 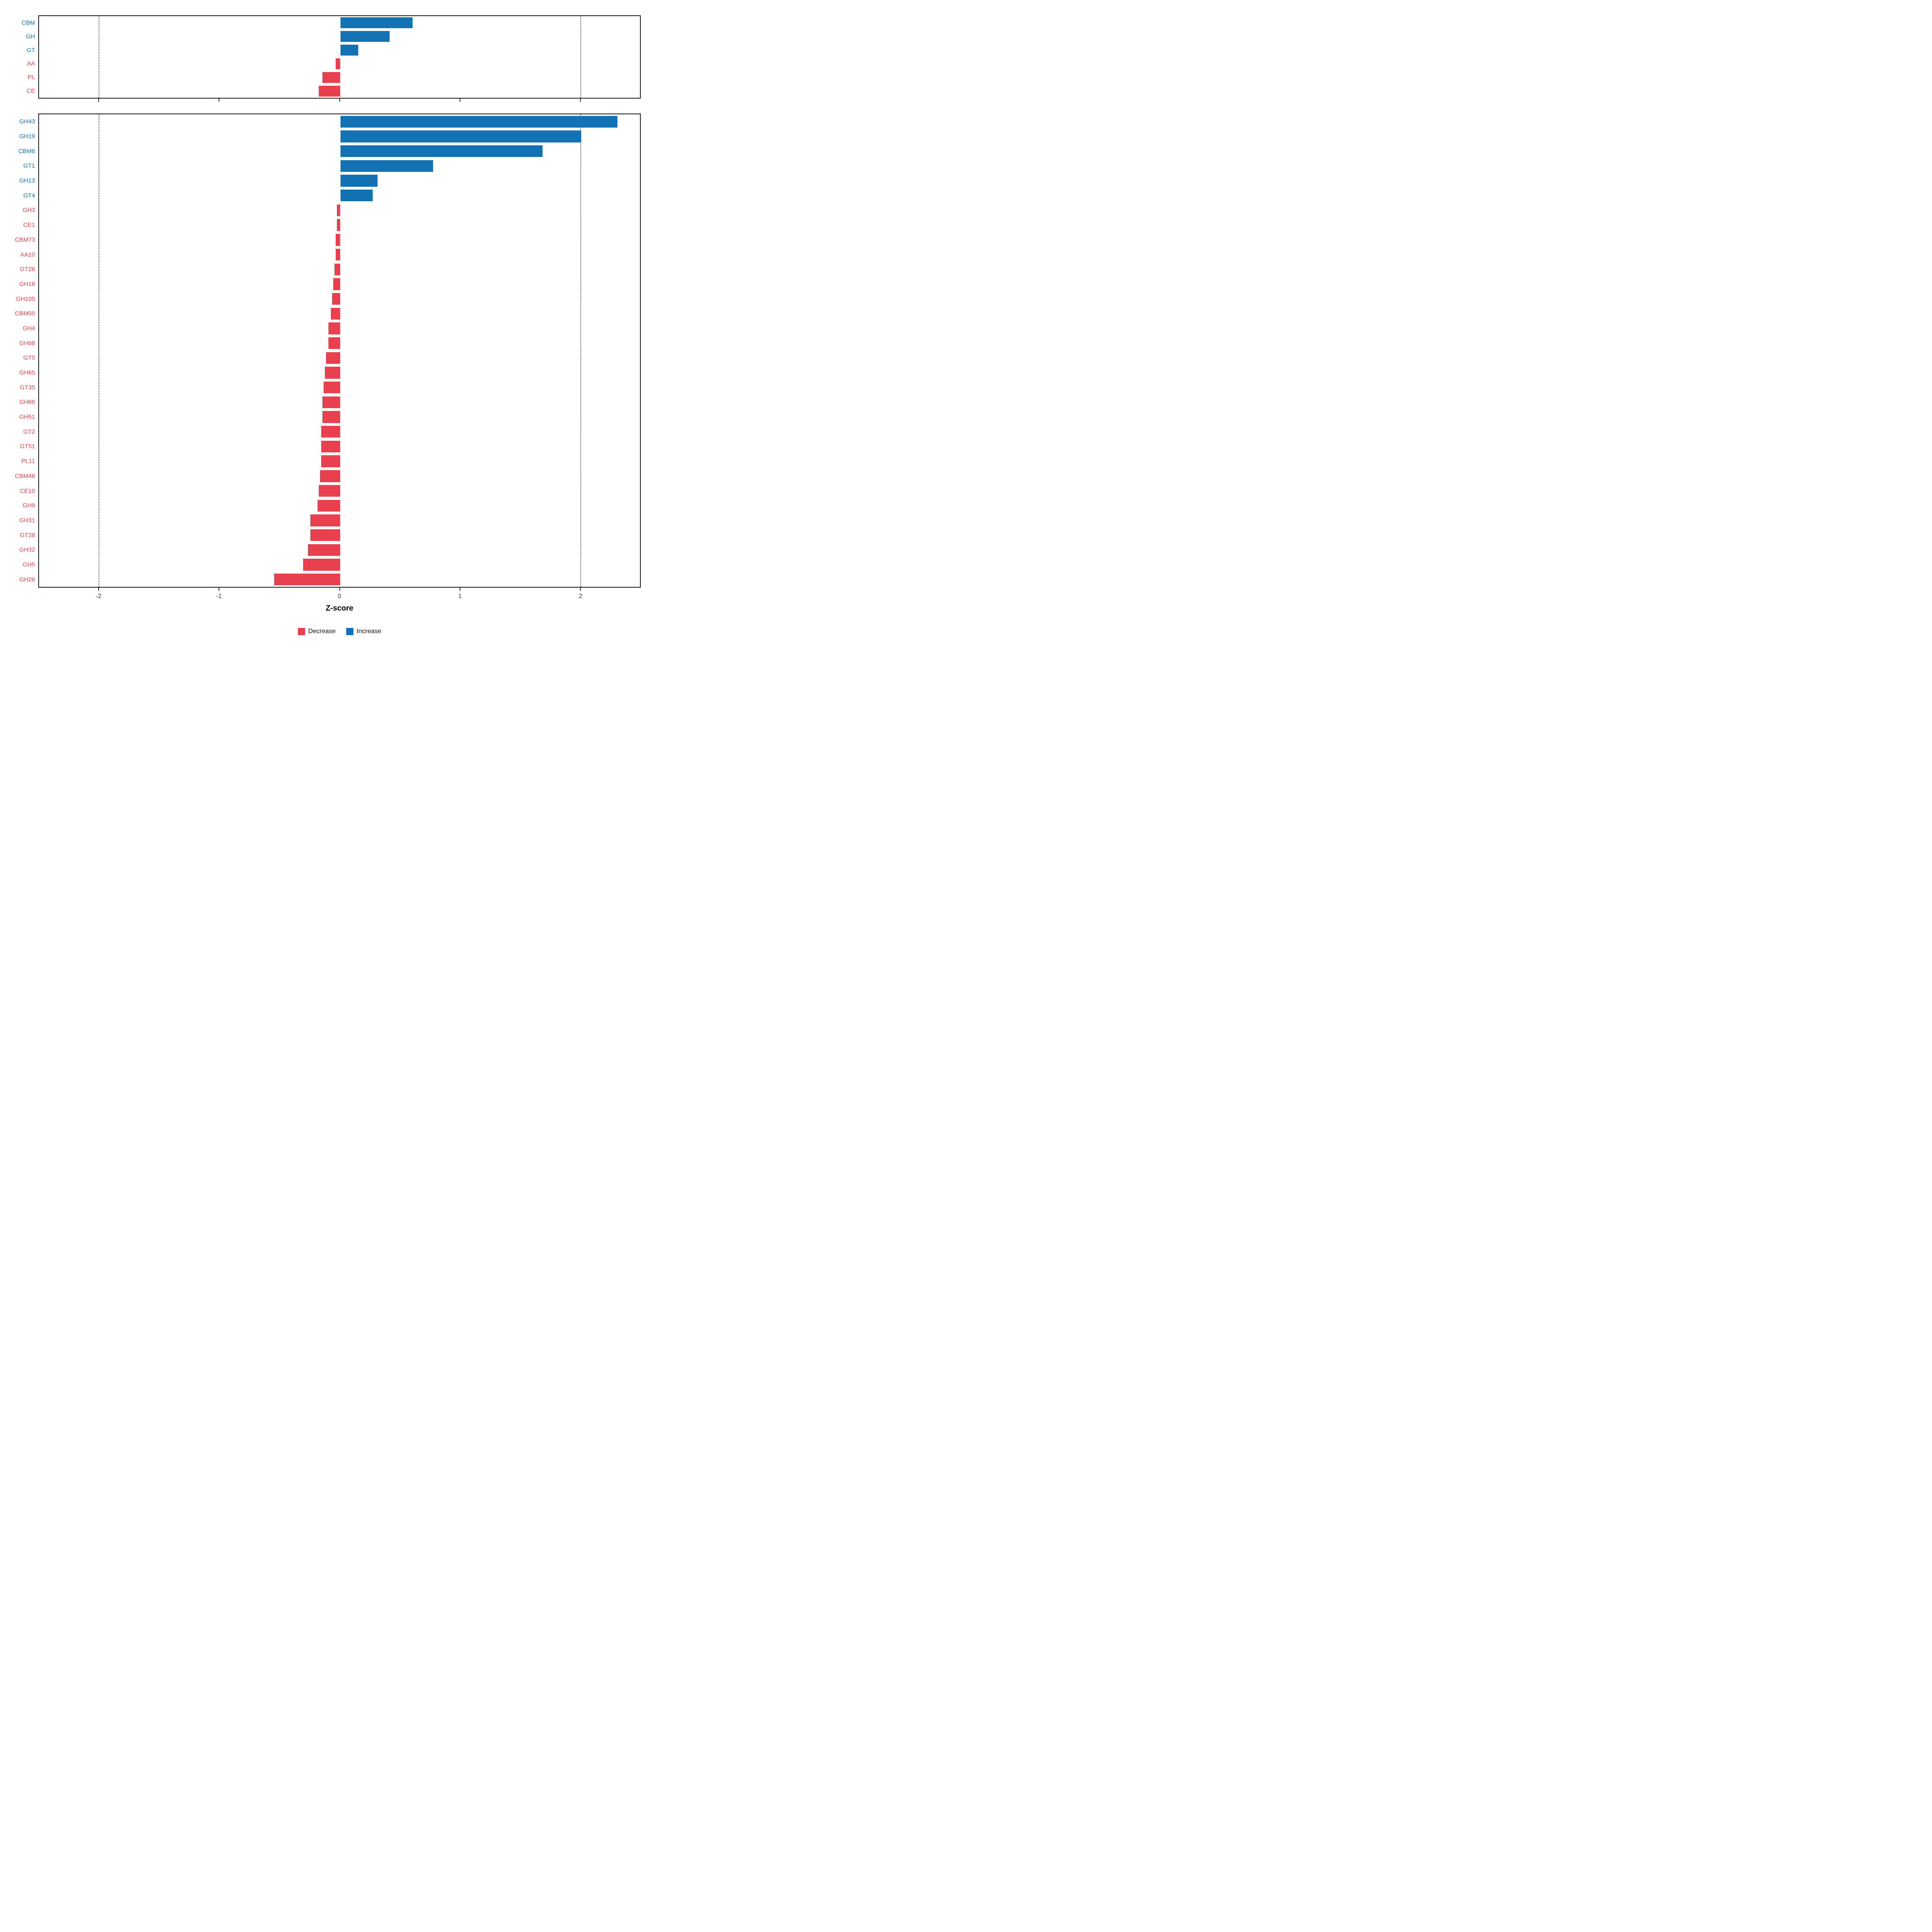 I want to click on bar-CBM50, so click(x=335, y=314).